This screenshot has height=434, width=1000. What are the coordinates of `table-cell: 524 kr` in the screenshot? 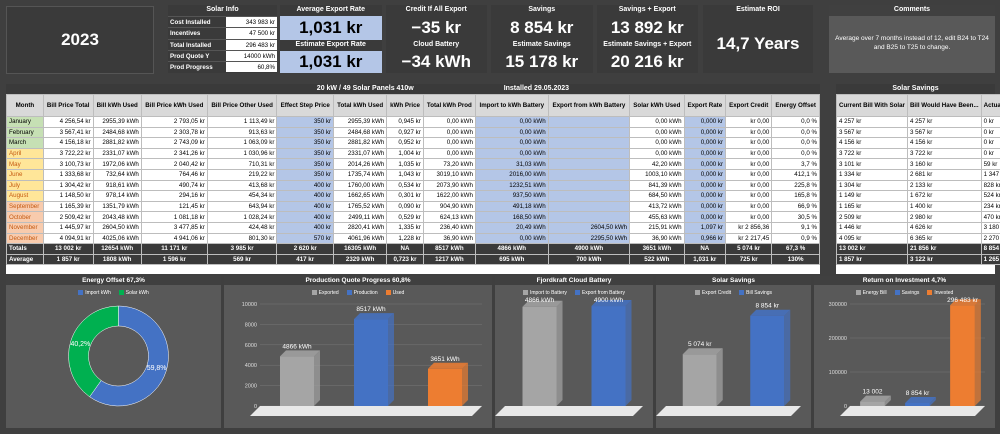 It's located at (990, 196).